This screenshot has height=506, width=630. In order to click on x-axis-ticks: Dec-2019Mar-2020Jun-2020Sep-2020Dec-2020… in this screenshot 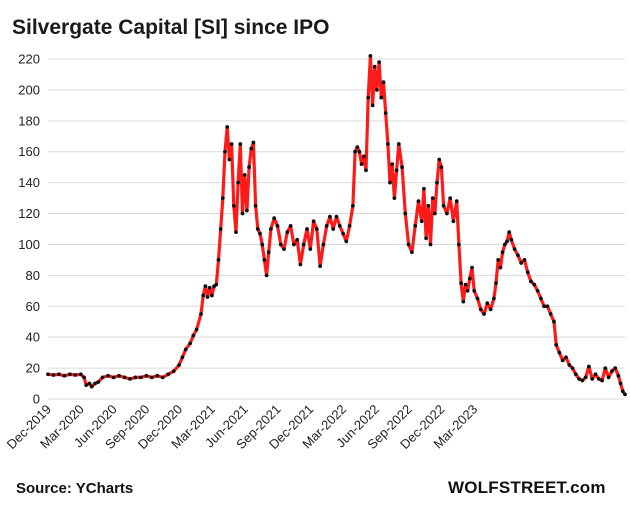, I will do `click(242, 427)`.